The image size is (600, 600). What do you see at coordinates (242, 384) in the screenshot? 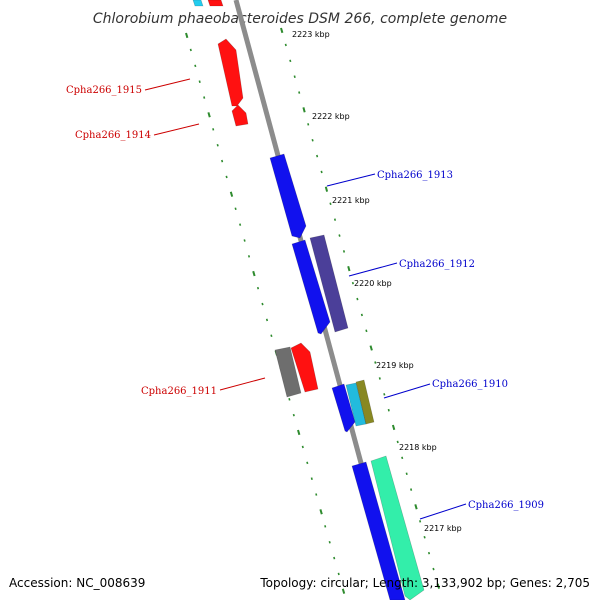
I see `connector-cpha266-1911` at bounding box center [242, 384].